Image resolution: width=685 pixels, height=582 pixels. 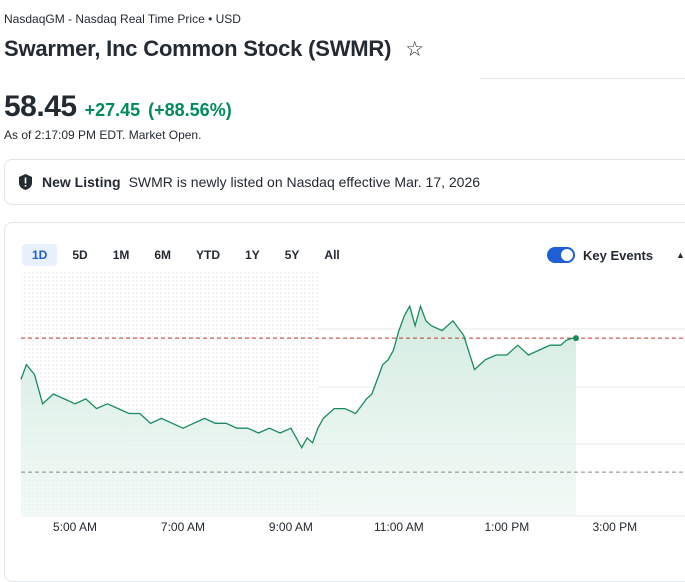 I want to click on price-row: 58.45 +27.45 (+88.56%), so click(x=118, y=107).